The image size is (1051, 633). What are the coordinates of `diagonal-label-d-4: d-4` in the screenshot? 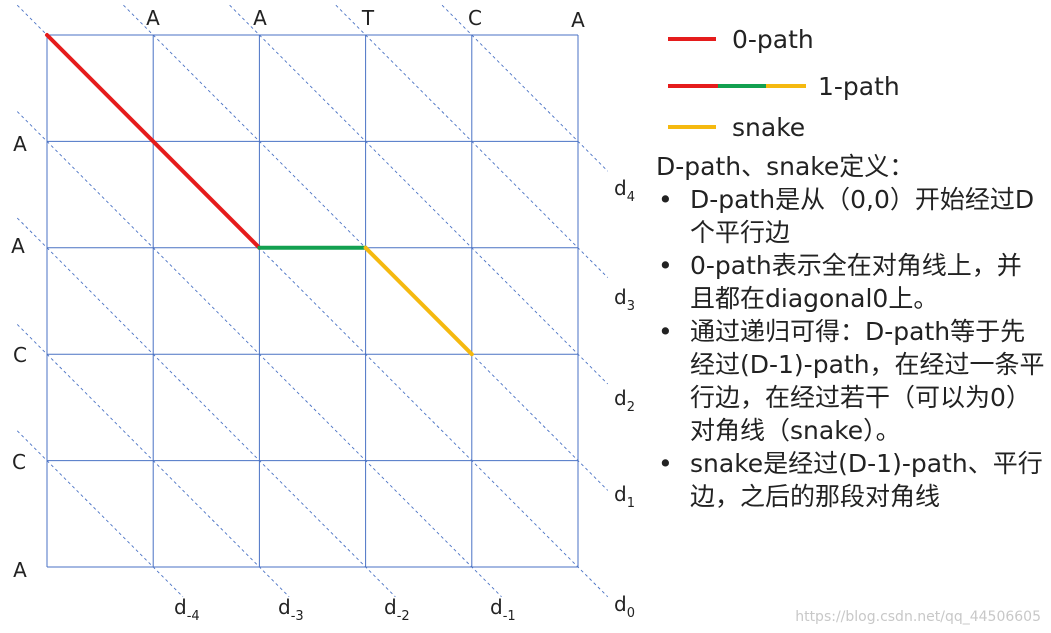 It's located at (187, 609).